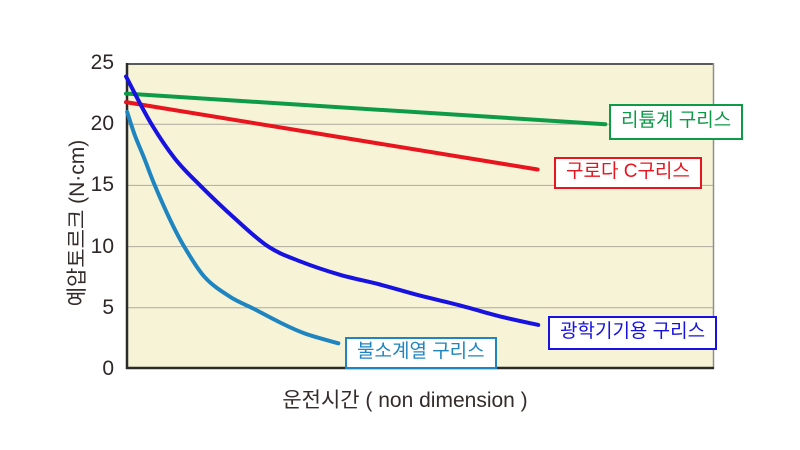  What do you see at coordinates (102, 184) in the screenshot?
I see `y-tick-15: 15` at bounding box center [102, 184].